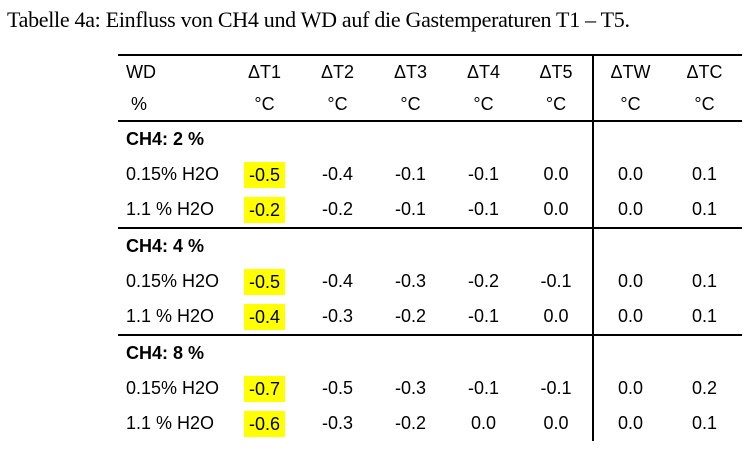 This screenshot has width=755, height=456. I want to click on table-row: 1.1 % H2O -0.6 -0.3 -0.2 0.0 0.0 0.0 0.1, so click(430, 423).